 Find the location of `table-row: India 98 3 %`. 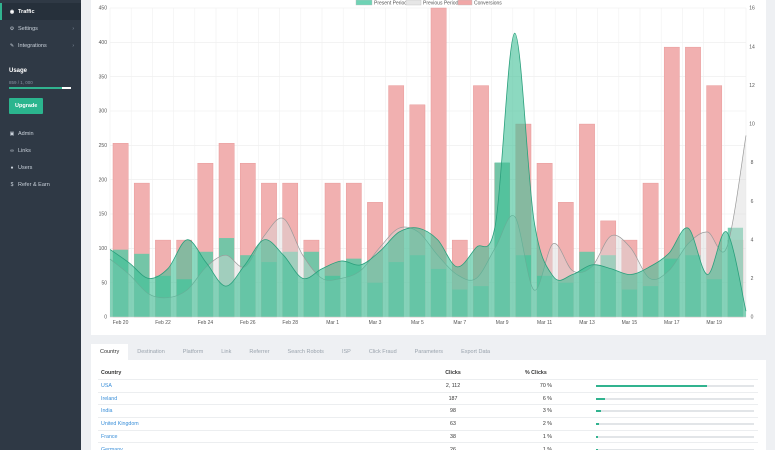

table-row: India 98 3 % is located at coordinates (428, 412).